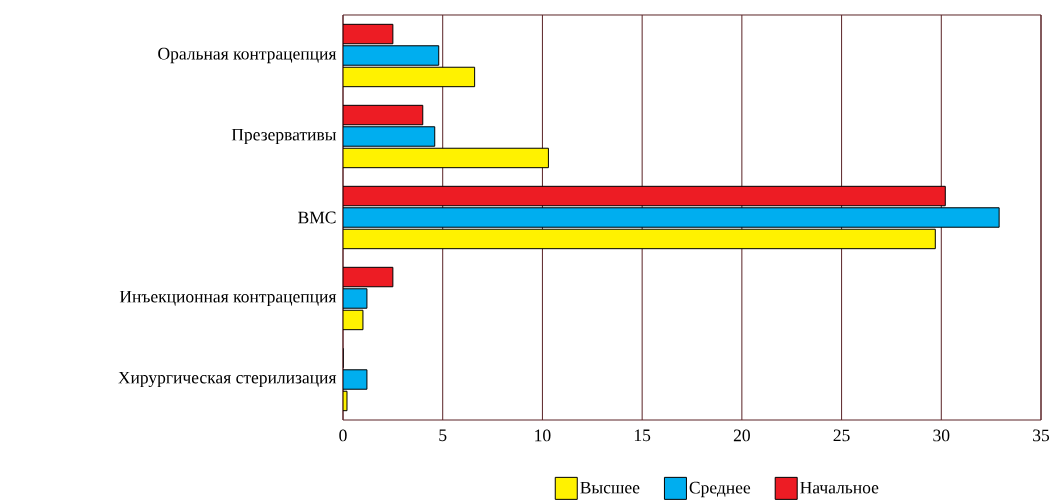 This screenshot has width=1054, height=503. I want to click on x-tick-label: 30, so click(941, 435).